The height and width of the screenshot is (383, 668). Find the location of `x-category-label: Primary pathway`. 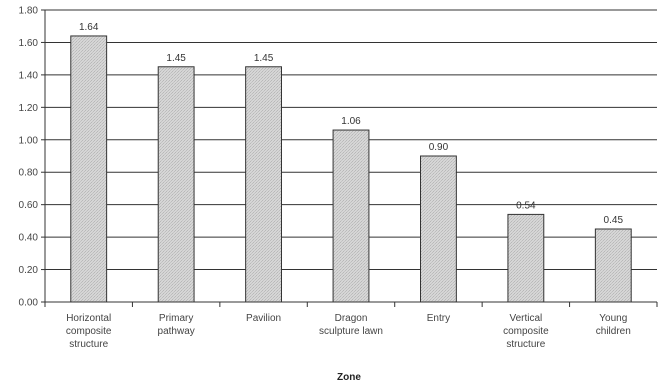

x-category-label: Primary pathway is located at coordinates (176, 325).